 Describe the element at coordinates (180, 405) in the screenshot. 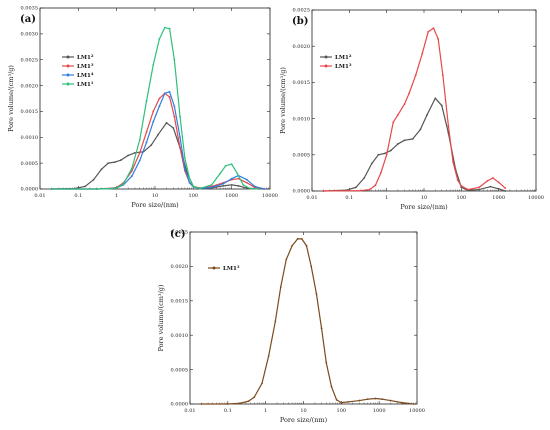

I see `y-tick-label: 0.0000` at that location.